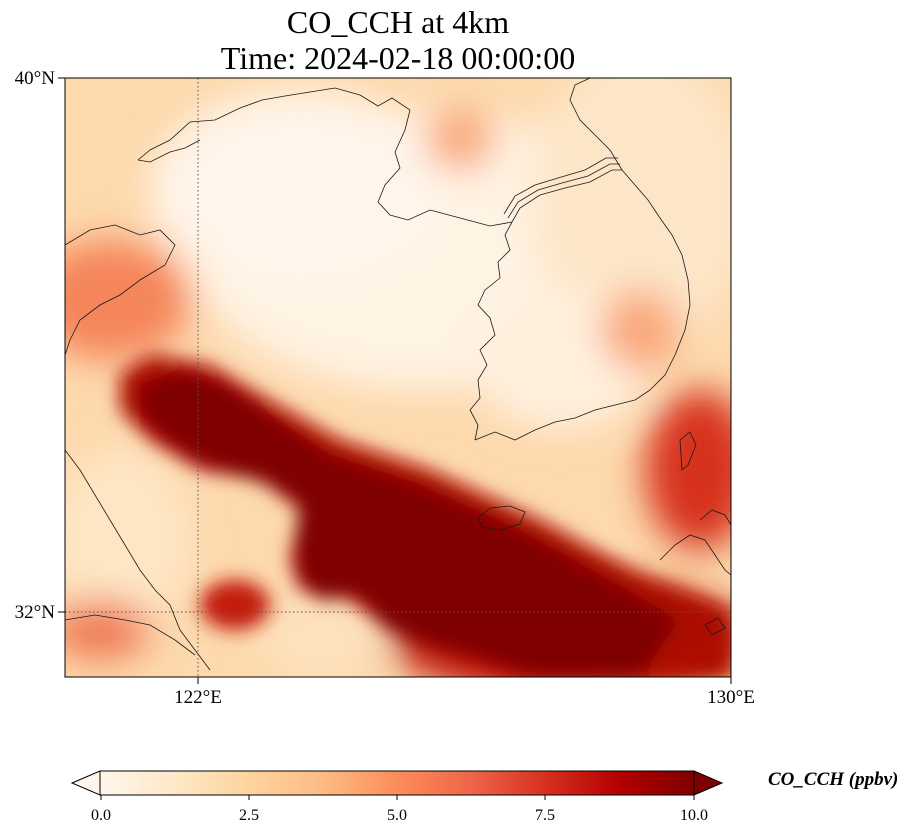  I want to click on lat-tick-label-32n: 32°N, so click(35, 612).